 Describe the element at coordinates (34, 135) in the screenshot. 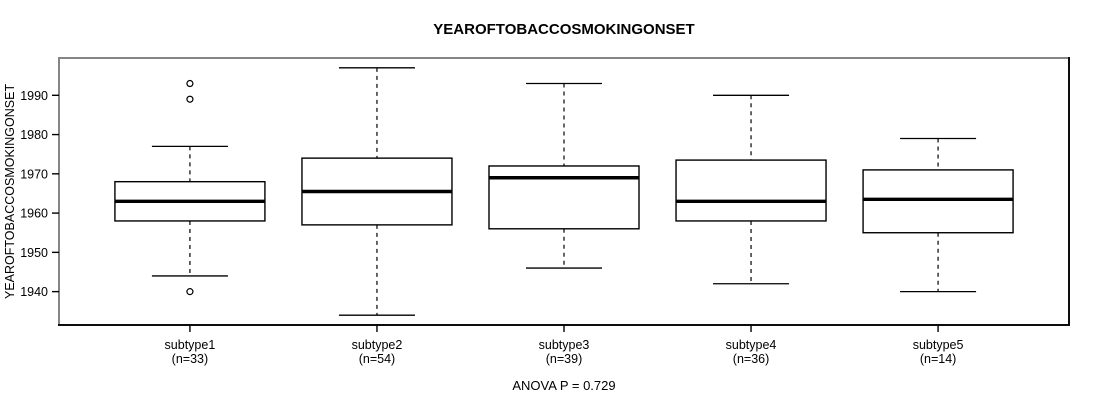

I see `y-tick-label: 1980` at that location.